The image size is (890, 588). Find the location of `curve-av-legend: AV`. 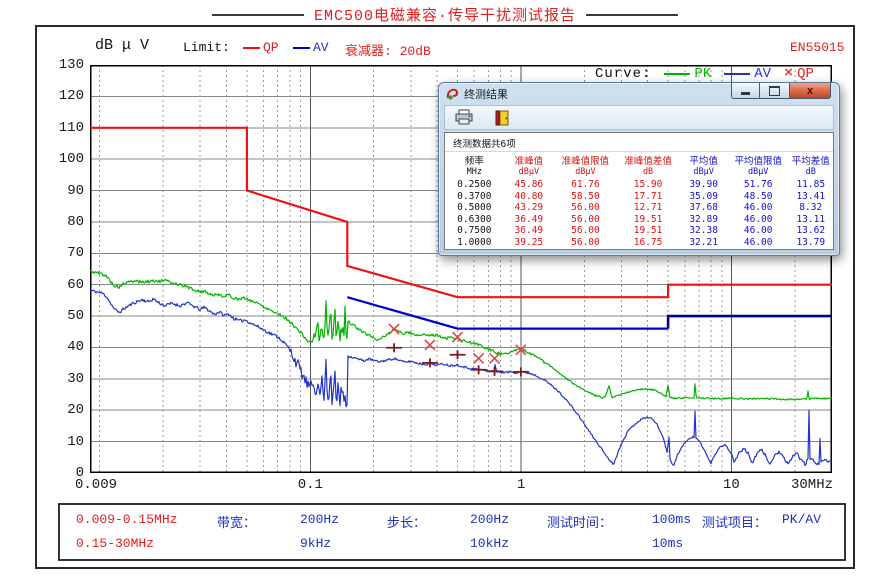

curve-av-legend: AV is located at coordinates (747, 74).